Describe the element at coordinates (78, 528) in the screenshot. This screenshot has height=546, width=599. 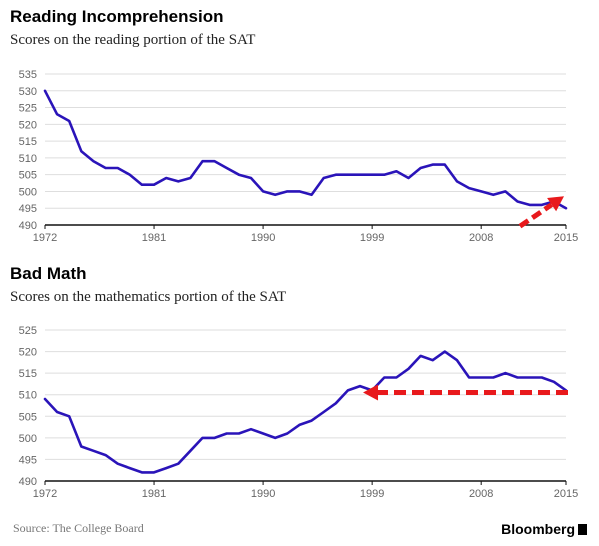
I see `source-note: Source: The College Board` at that location.